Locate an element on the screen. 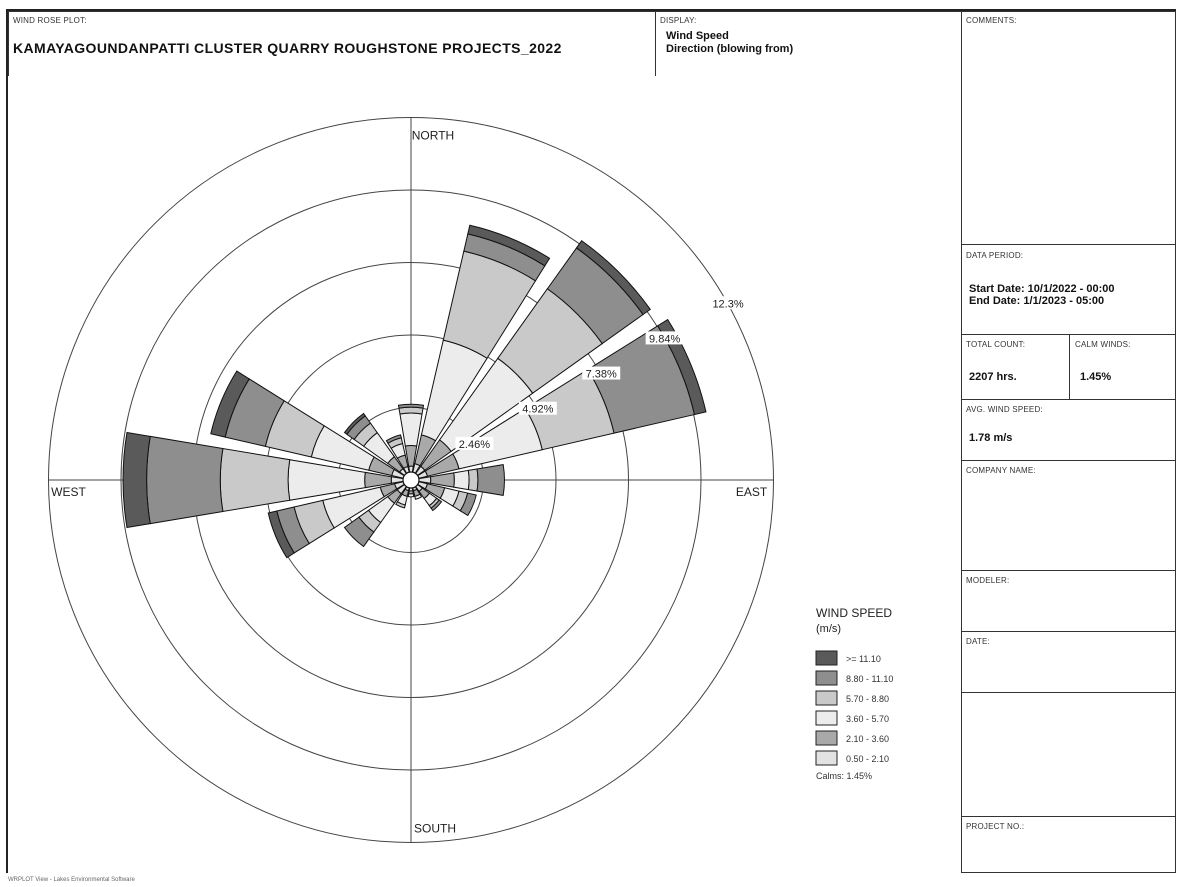 This screenshot has width=1182, height=887. company-label: COMPANY NAME: is located at coordinates (1001, 470).